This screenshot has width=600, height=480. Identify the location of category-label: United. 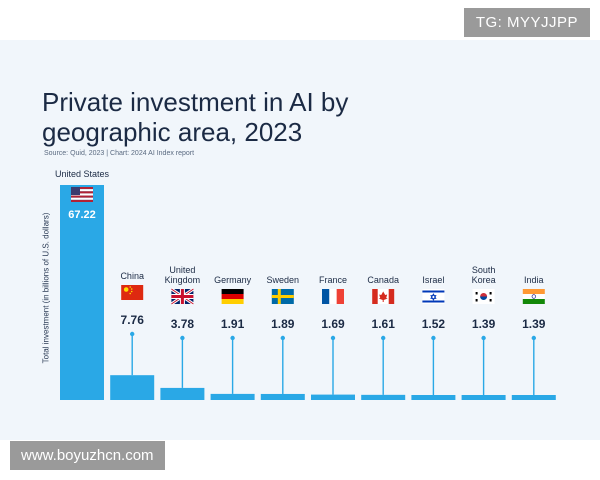
(182, 270).